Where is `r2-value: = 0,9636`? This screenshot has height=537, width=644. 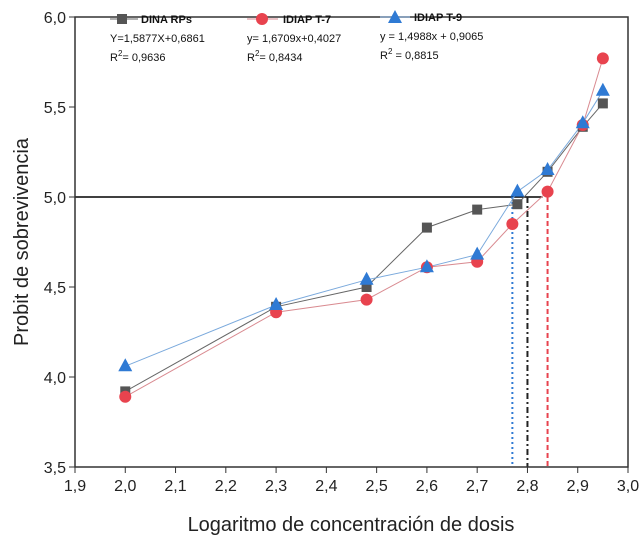
r2-value: = 0,9636 is located at coordinates (143, 58).